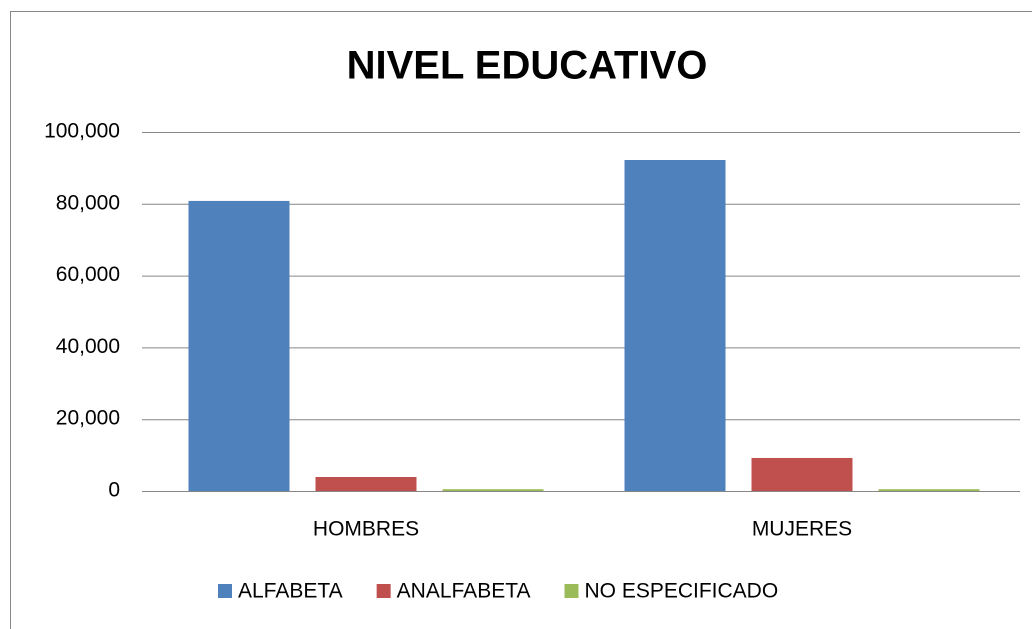 The image size is (1032, 629). I want to click on y-tick-label: 0, so click(114, 490).